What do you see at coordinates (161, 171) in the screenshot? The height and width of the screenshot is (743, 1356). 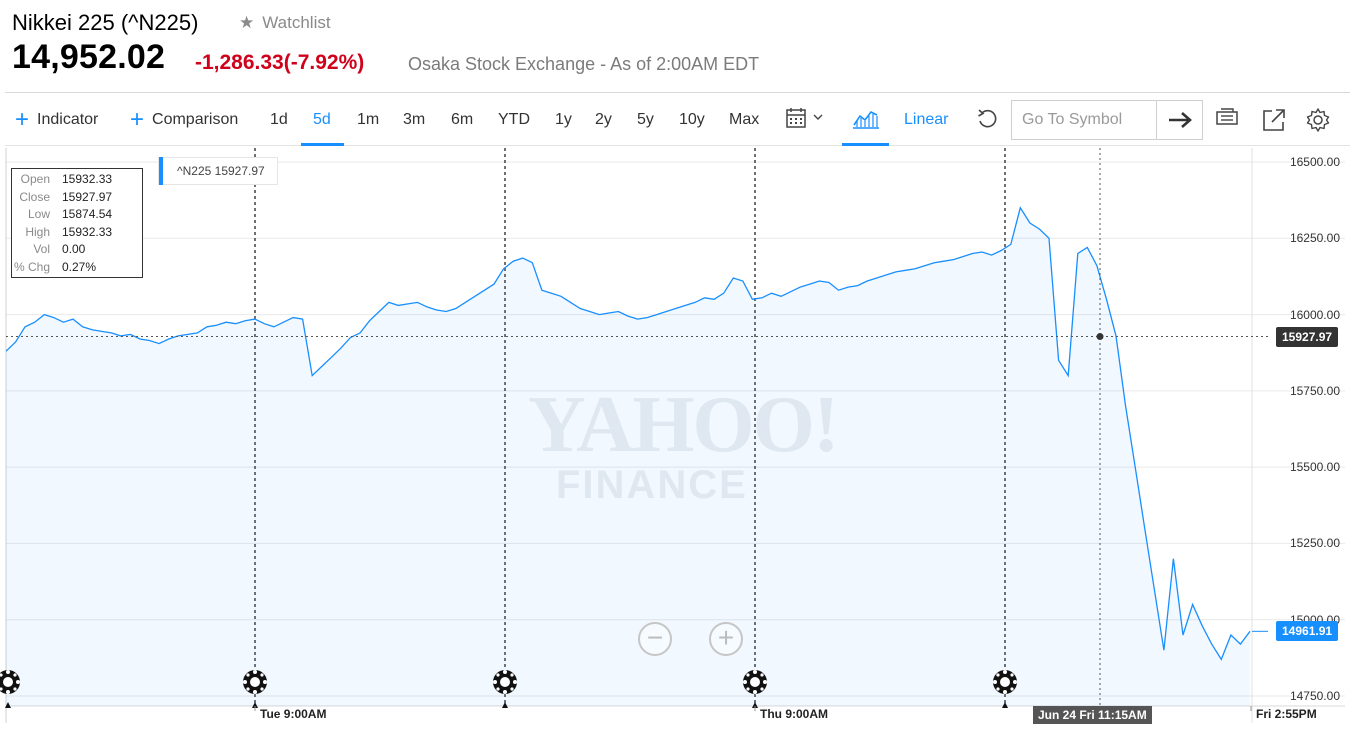 I see `series-color-swatch` at bounding box center [161, 171].